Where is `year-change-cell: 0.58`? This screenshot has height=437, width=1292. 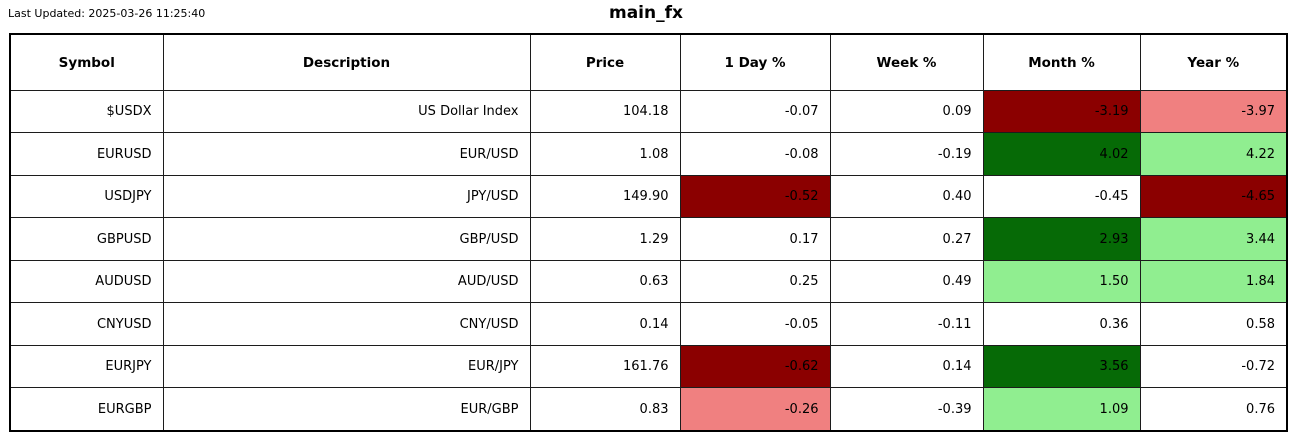
year-change-cell: 0.58 is located at coordinates (1213, 324).